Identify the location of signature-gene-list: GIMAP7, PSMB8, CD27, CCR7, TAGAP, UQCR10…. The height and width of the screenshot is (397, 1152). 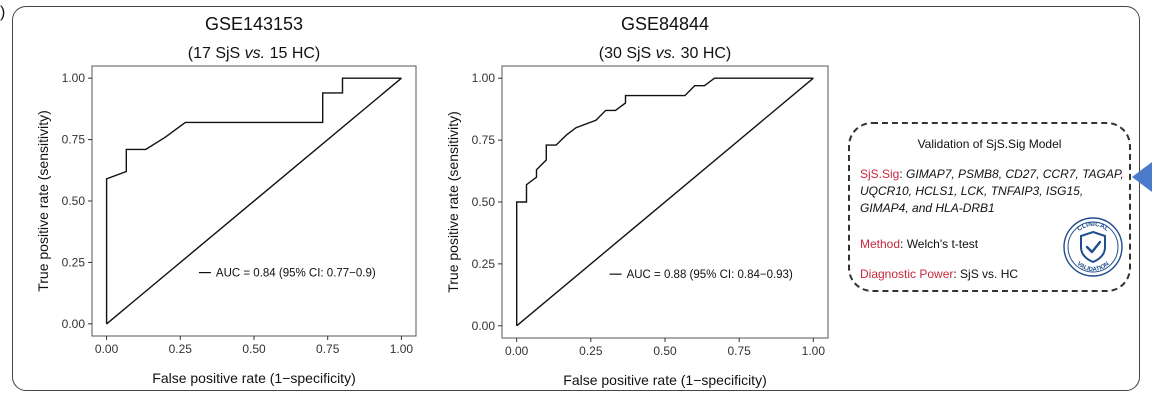
(992, 191).